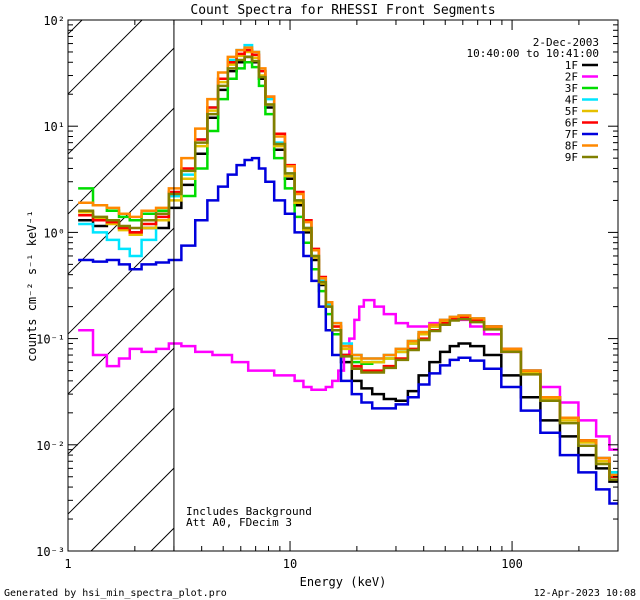  I want to click on legend-label-2F: 2F, so click(571, 77).